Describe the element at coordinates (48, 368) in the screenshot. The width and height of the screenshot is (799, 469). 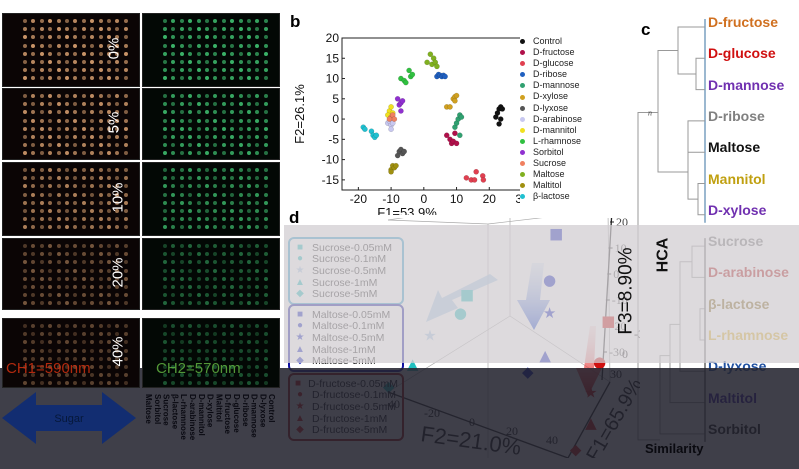
I see `ch1-label: CH1=590nm` at that location.